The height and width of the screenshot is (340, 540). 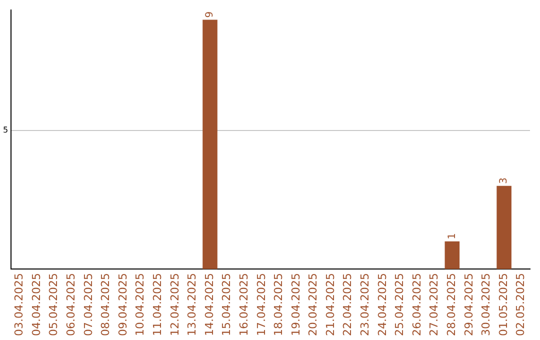 What do you see at coordinates (417, 304) in the screenshot?
I see `x-tick-label: 26.04.2025` at bounding box center [417, 304].